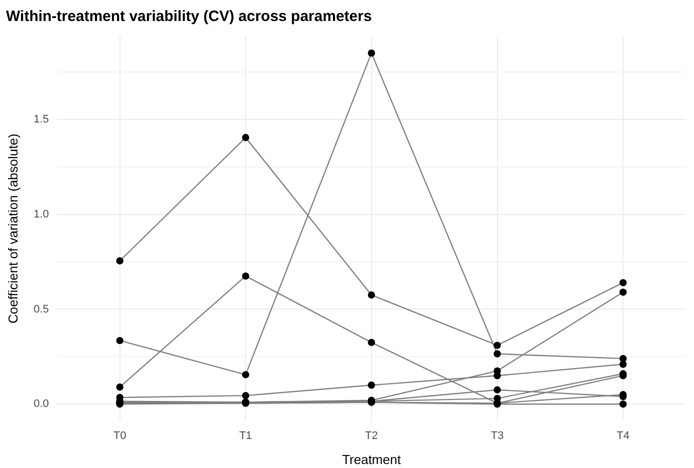 The image size is (694, 468). Describe the element at coordinates (245, 436) in the screenshot. I see `x-tick-label: T1` at that location.